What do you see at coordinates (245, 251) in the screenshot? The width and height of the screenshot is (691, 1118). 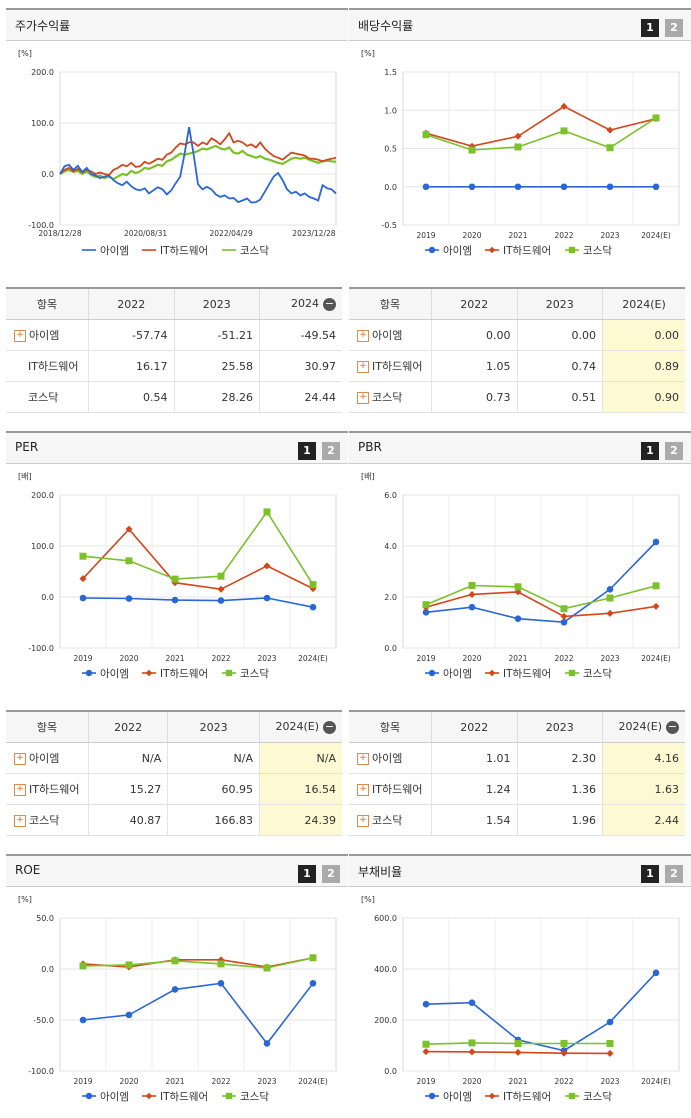 I see `stock-legend-item-2: 코스닥` at bounding box center [245, 251].